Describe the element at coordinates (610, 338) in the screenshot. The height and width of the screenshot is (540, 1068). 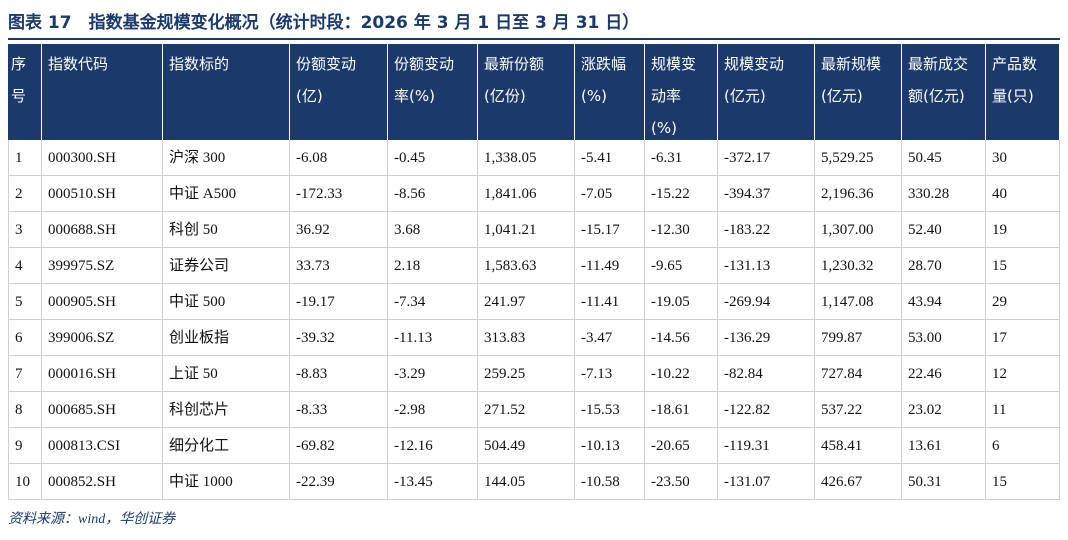
I see `table-cell: -3.47` at that location.